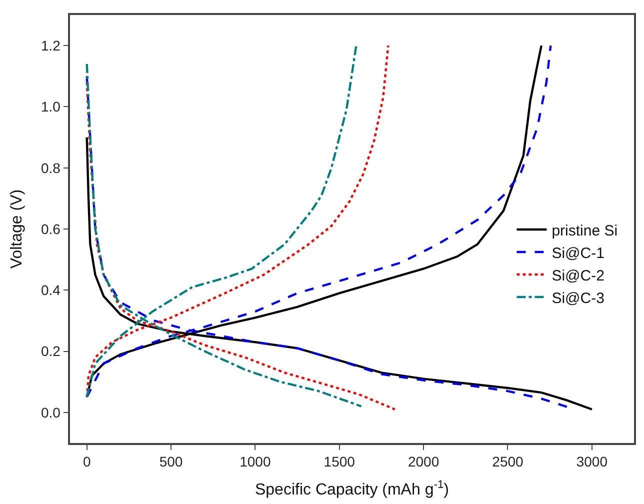  What do you see at coordinates (50, 412) in the screenshot?
I see `y-tick-label: 0.0` at bounding box center [50, 412].